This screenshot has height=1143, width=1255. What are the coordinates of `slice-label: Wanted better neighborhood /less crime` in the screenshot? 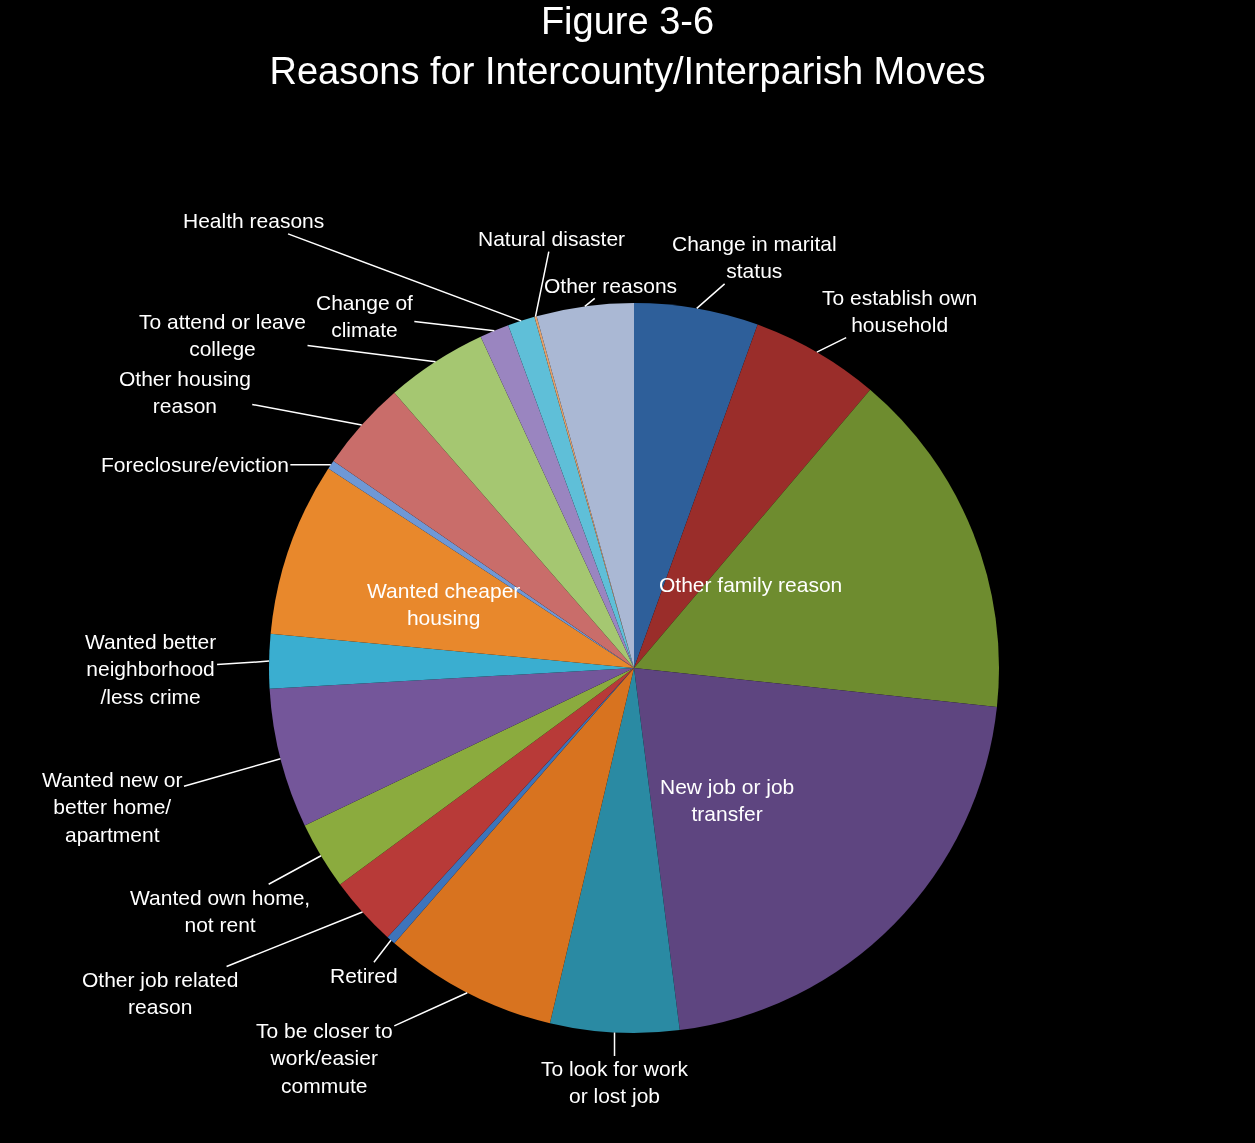 It's located at (151, 669).